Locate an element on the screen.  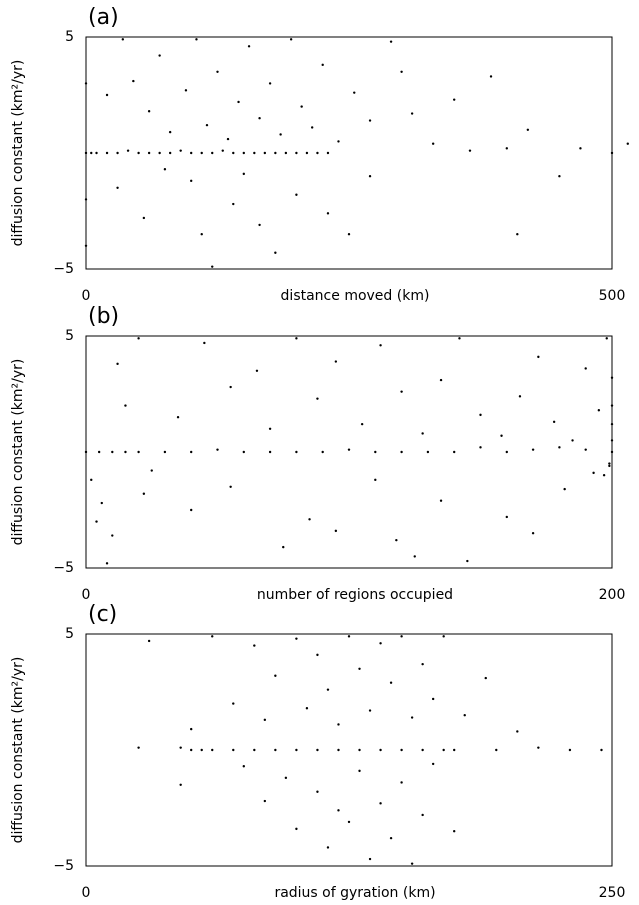
x-tick-label: 0 is located at coordinates (86, 296).